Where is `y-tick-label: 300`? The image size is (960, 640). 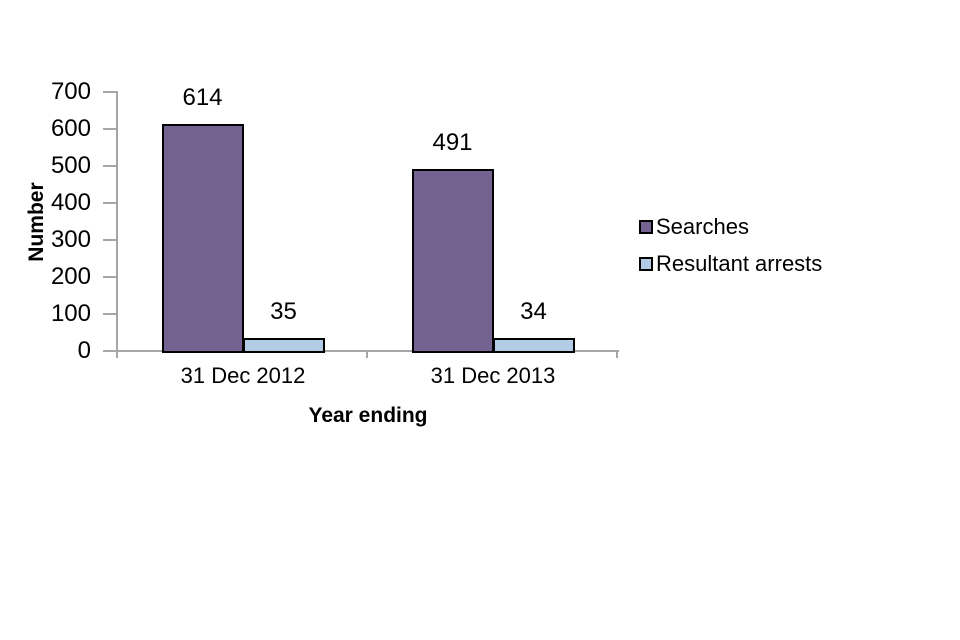 y-tick-label: 300 is located at coordinates (70, 239).